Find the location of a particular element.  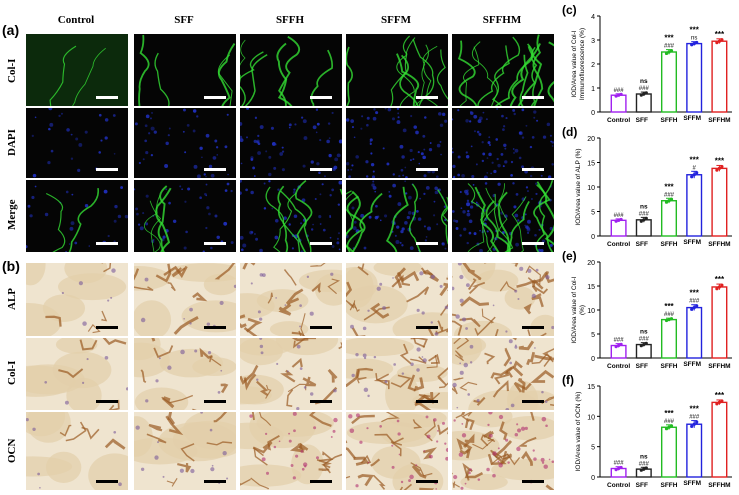

panel-b-label: (b) is located at coordinates (11, 266).